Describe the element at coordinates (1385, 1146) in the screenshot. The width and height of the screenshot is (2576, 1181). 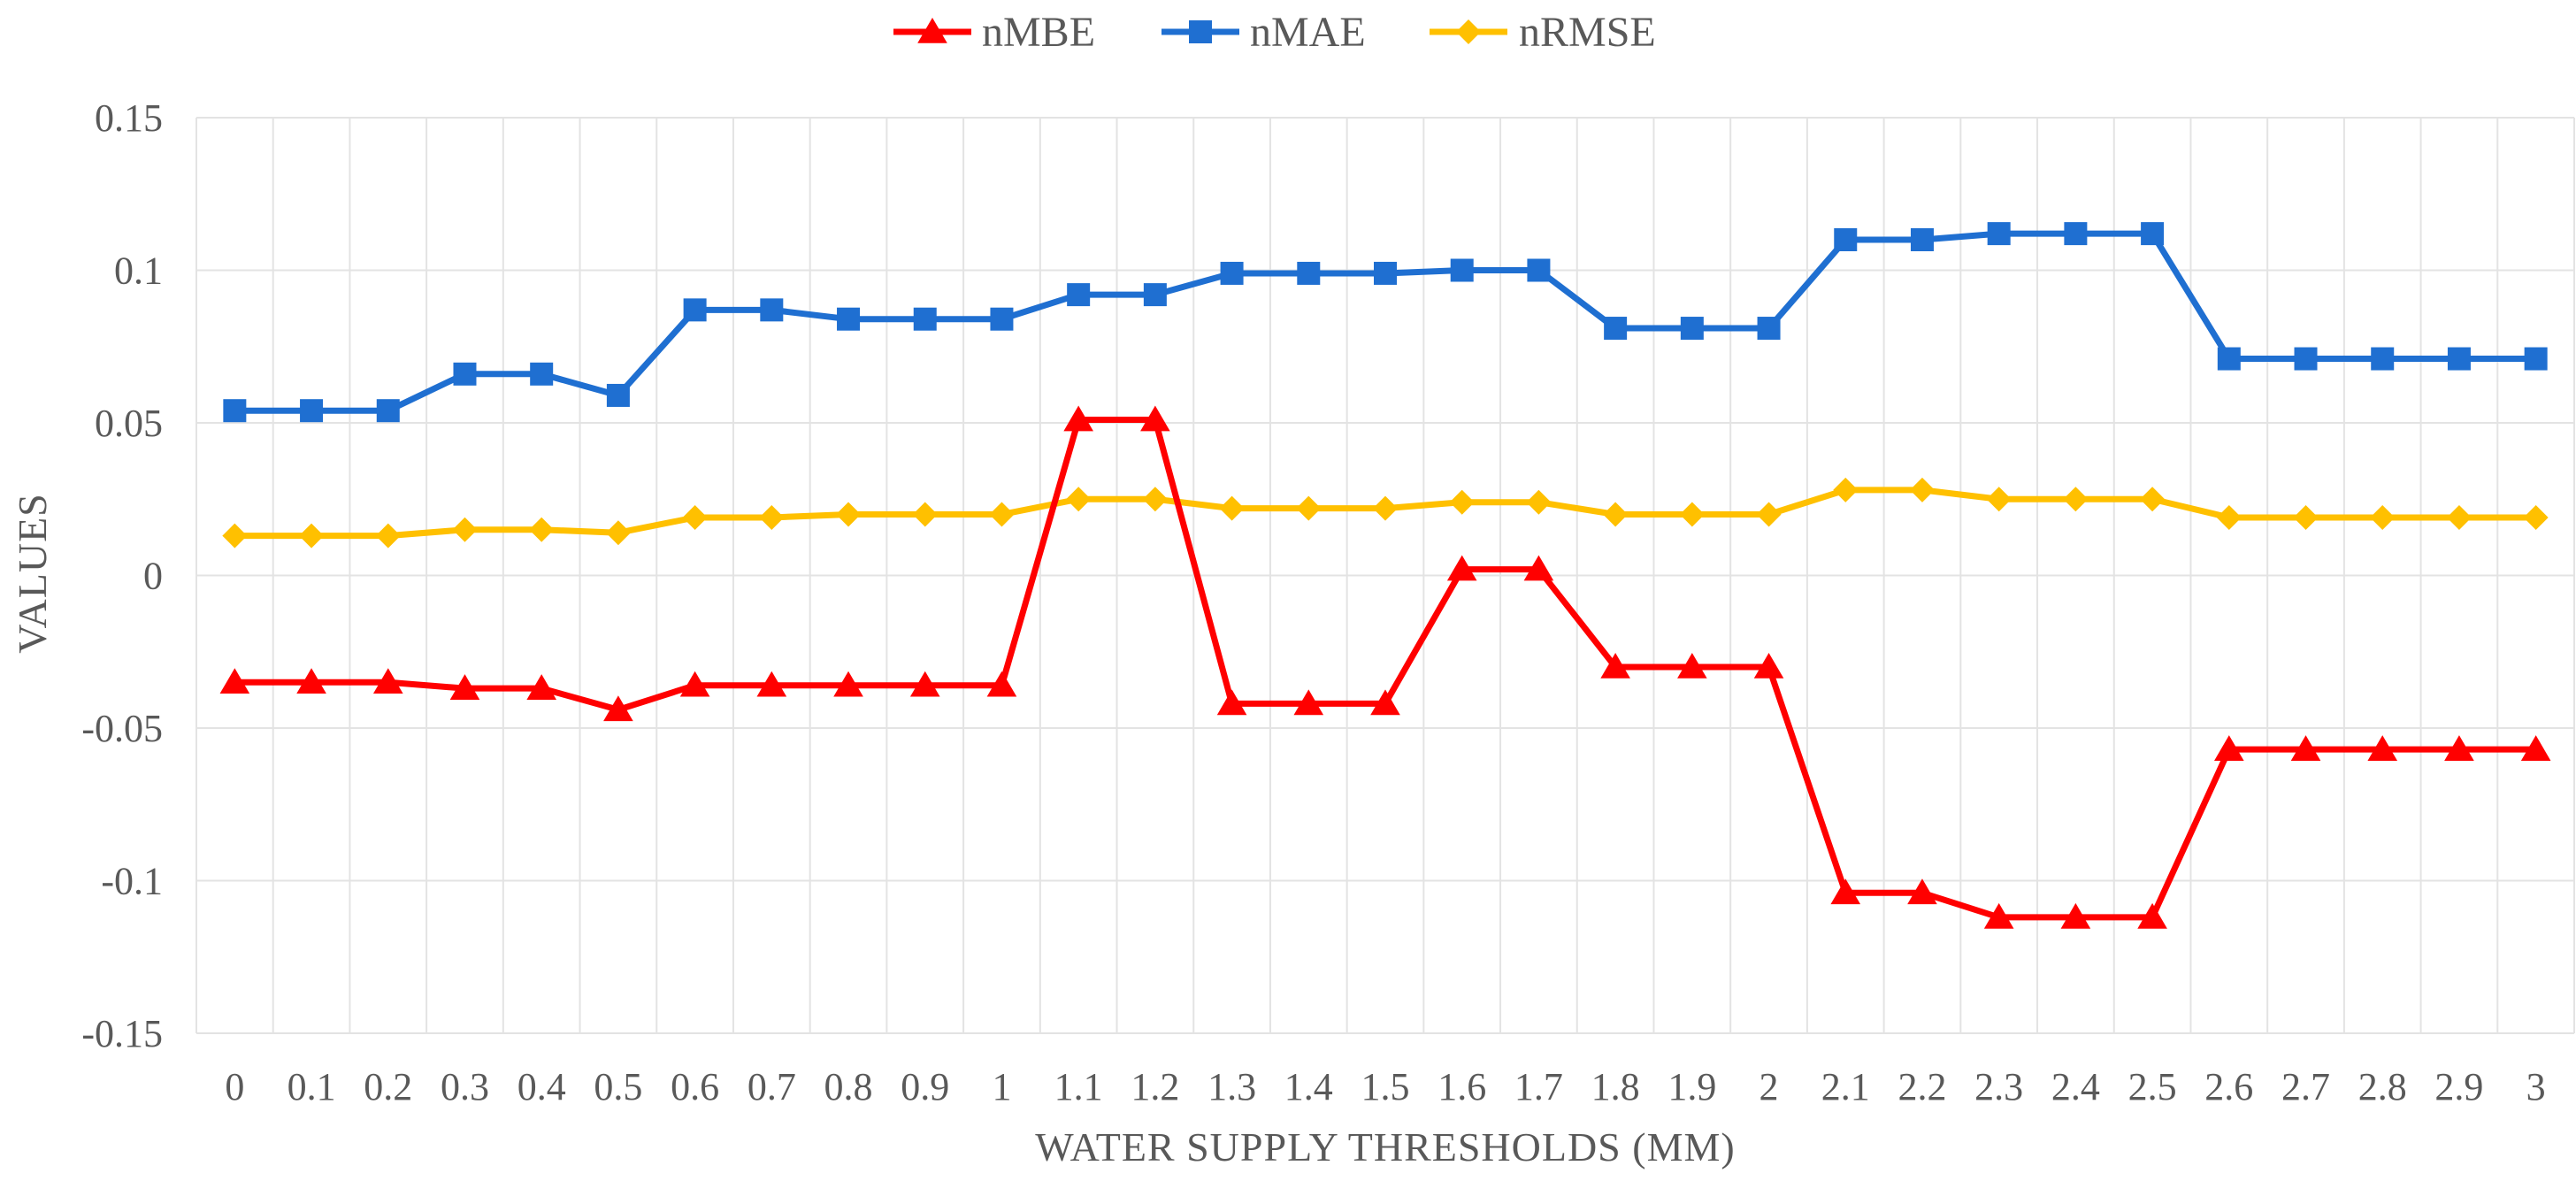
I see `x-axis-title: WATER SUPPLY THRESHOLDS (MM)` at that location.